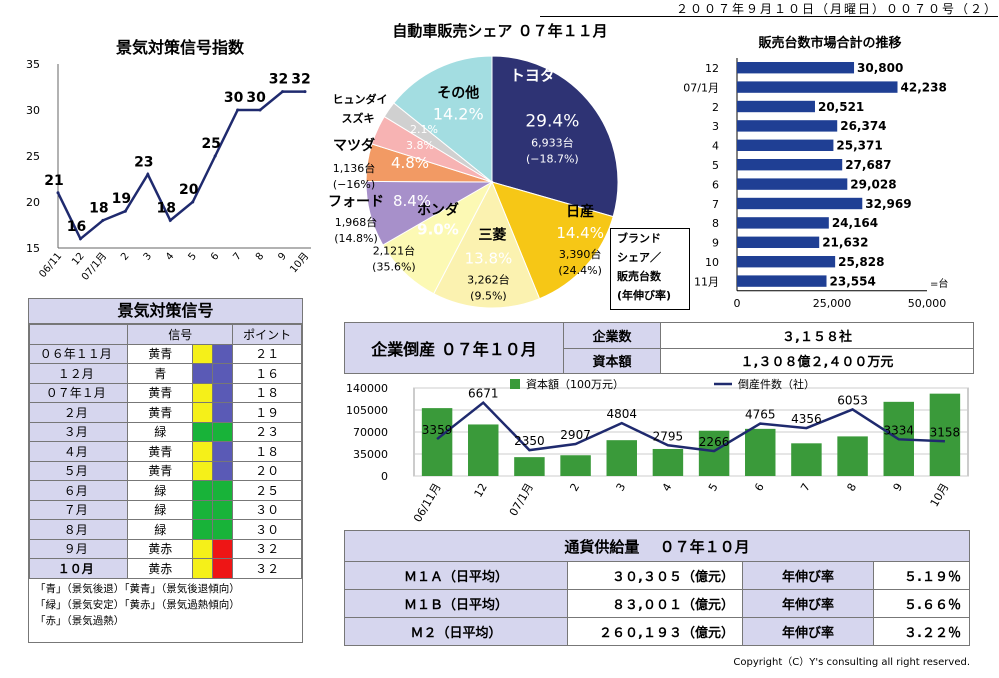 The width and height of the screenshot is (999, 678). What do you see at coordinates (33, 248) in the screenshot?
I see `index-y-tick-label: 15` at bounding box center [33, 248].